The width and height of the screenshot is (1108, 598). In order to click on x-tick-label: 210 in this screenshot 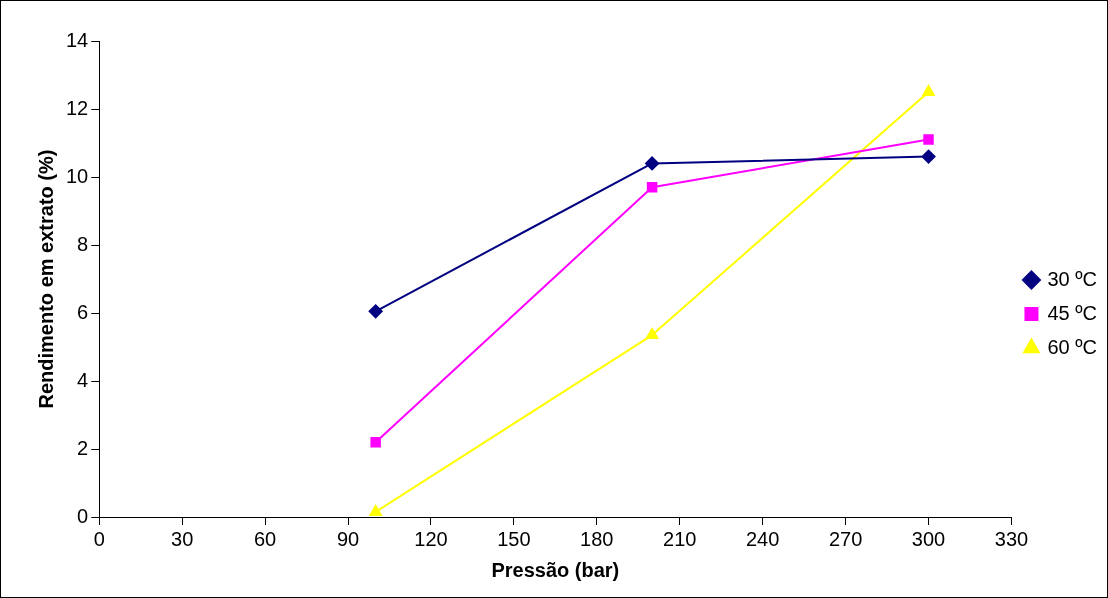, I will do `click(680, 538)`.